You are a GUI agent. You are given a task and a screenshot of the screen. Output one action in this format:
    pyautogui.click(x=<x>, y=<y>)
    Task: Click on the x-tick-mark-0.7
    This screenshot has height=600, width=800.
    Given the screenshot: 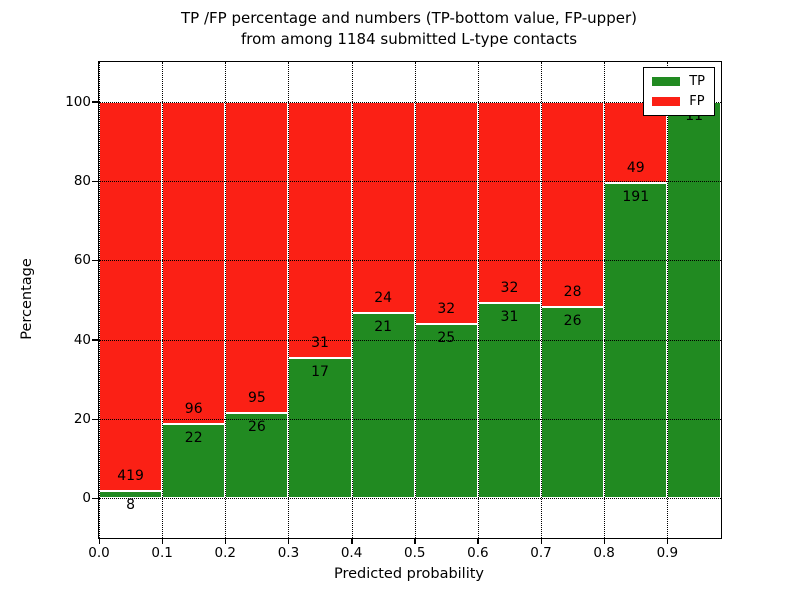 What is the action you would take?
    pyautogui.click(x=541, y=541)
    